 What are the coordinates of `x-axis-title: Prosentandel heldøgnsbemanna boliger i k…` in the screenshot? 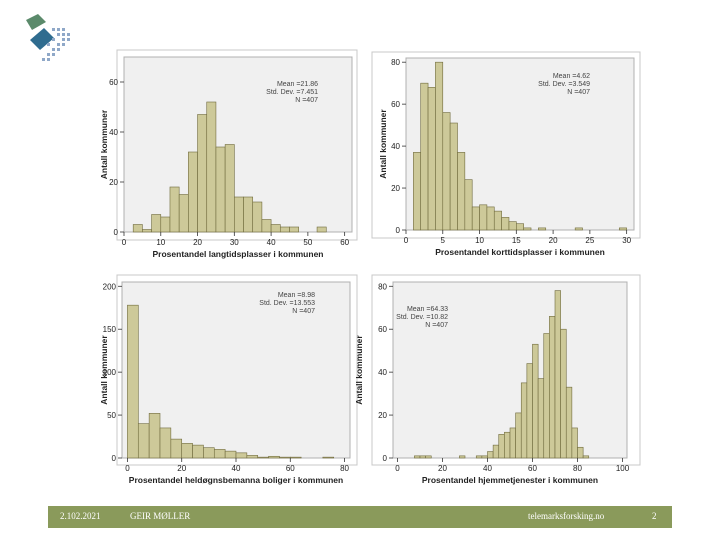 It's located at (236, 480).